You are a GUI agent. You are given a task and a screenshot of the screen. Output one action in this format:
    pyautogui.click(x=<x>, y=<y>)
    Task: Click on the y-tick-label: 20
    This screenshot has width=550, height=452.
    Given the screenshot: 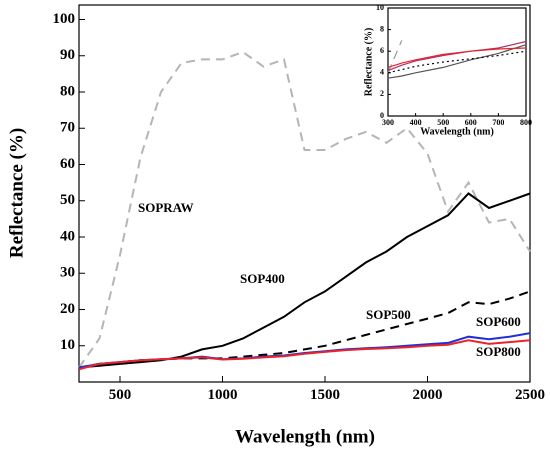 What is the action you would take?
    pyautogui.click(x=67, y=309)
    